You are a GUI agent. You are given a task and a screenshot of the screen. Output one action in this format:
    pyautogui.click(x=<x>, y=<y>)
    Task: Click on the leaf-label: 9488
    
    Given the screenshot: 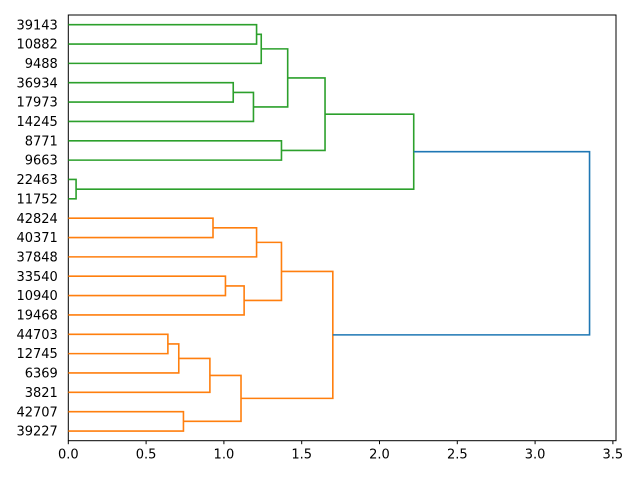 What is the action you would take?
    pyautogui.click(x=41, y=64)
    